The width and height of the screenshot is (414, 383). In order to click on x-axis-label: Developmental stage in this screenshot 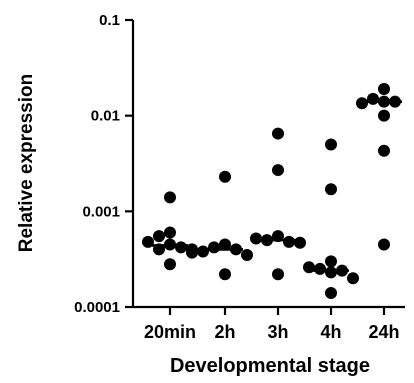, I will do `click(270, 366)`.